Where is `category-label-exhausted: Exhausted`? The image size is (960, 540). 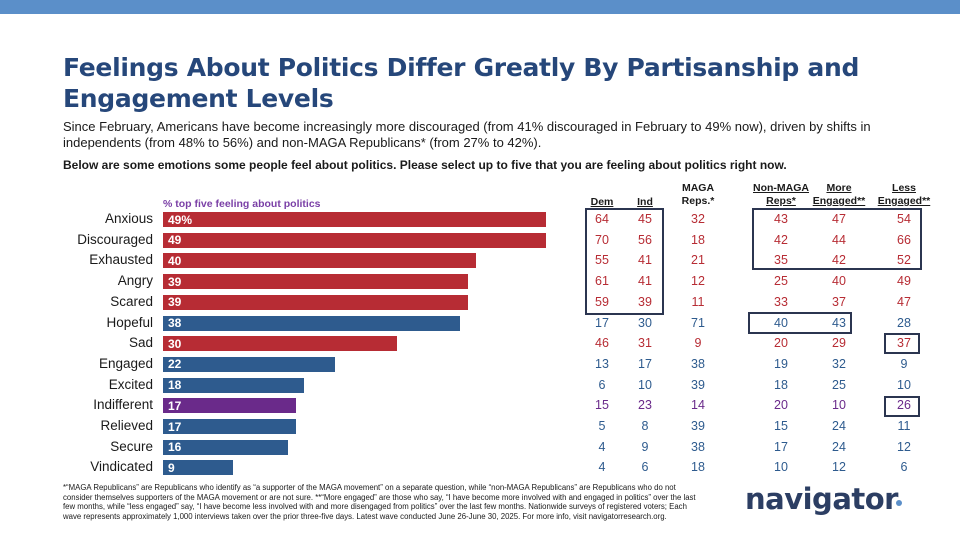 category-label-exhausted: Exhausted is located at coordinates (121, 260).